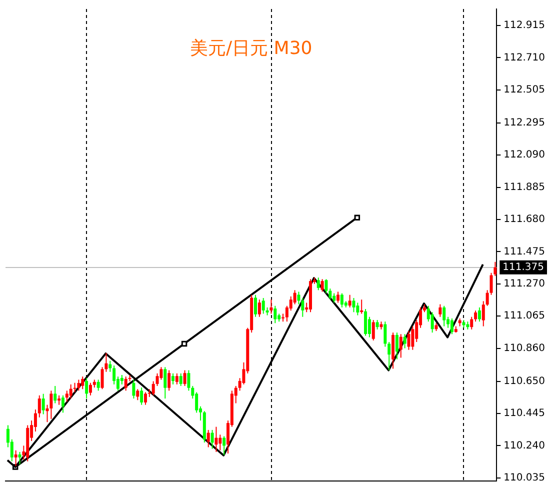 This screenshot has width=550, height=490. What do you see at coordinates (525, 26) in the screenshot?
I see `y-tick-label: 112.915` at bounding box center [525, 26].